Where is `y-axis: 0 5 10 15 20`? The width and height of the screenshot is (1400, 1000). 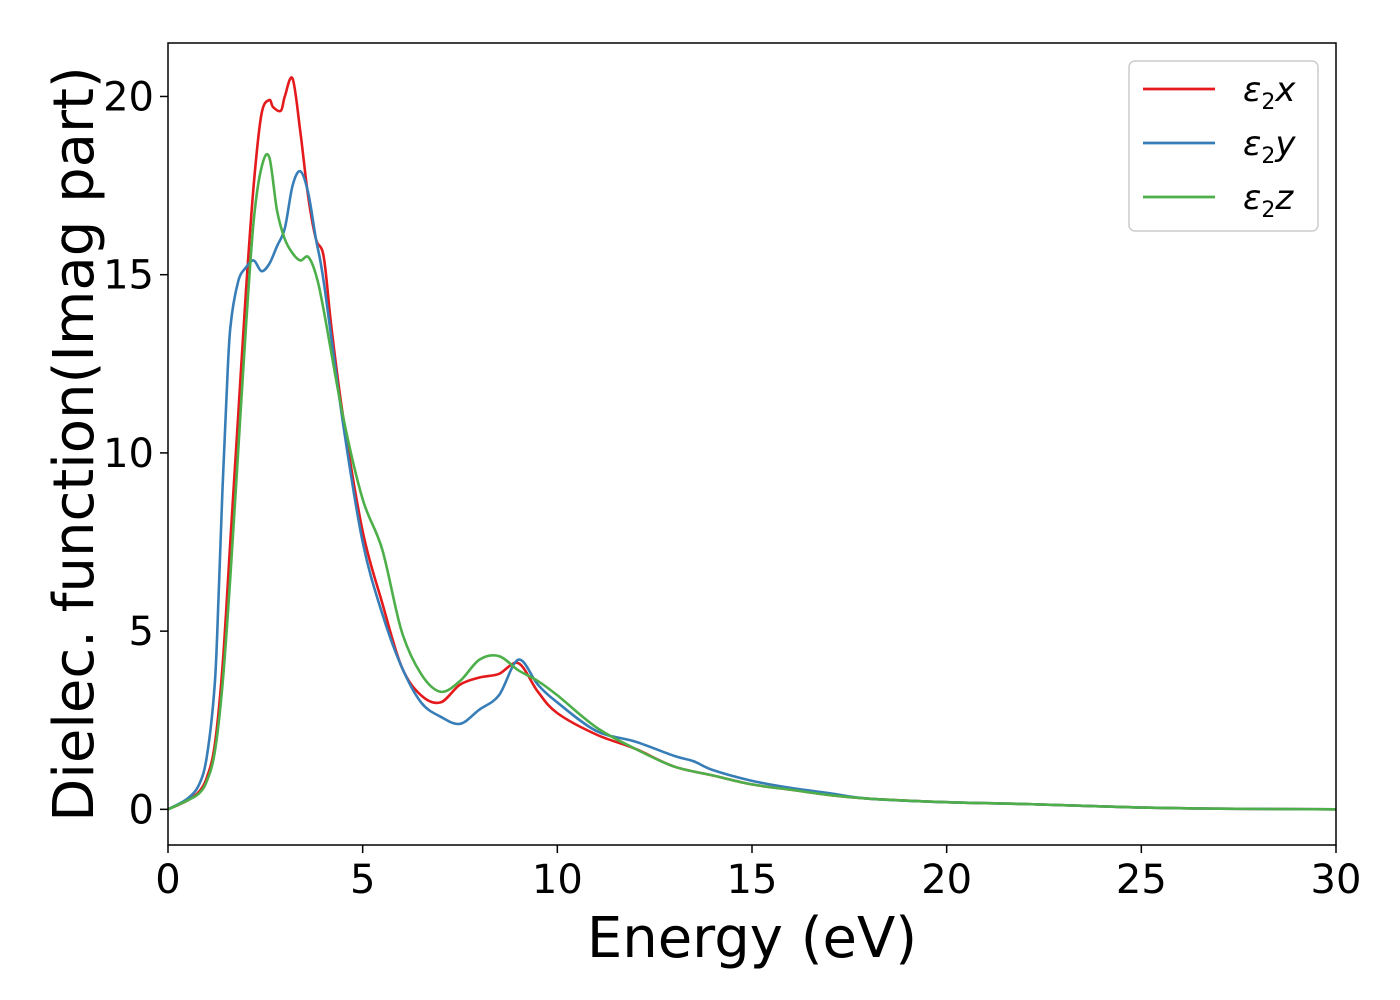
y-axis: 0 5 10 15 20 is located at coordinates (135, 453).